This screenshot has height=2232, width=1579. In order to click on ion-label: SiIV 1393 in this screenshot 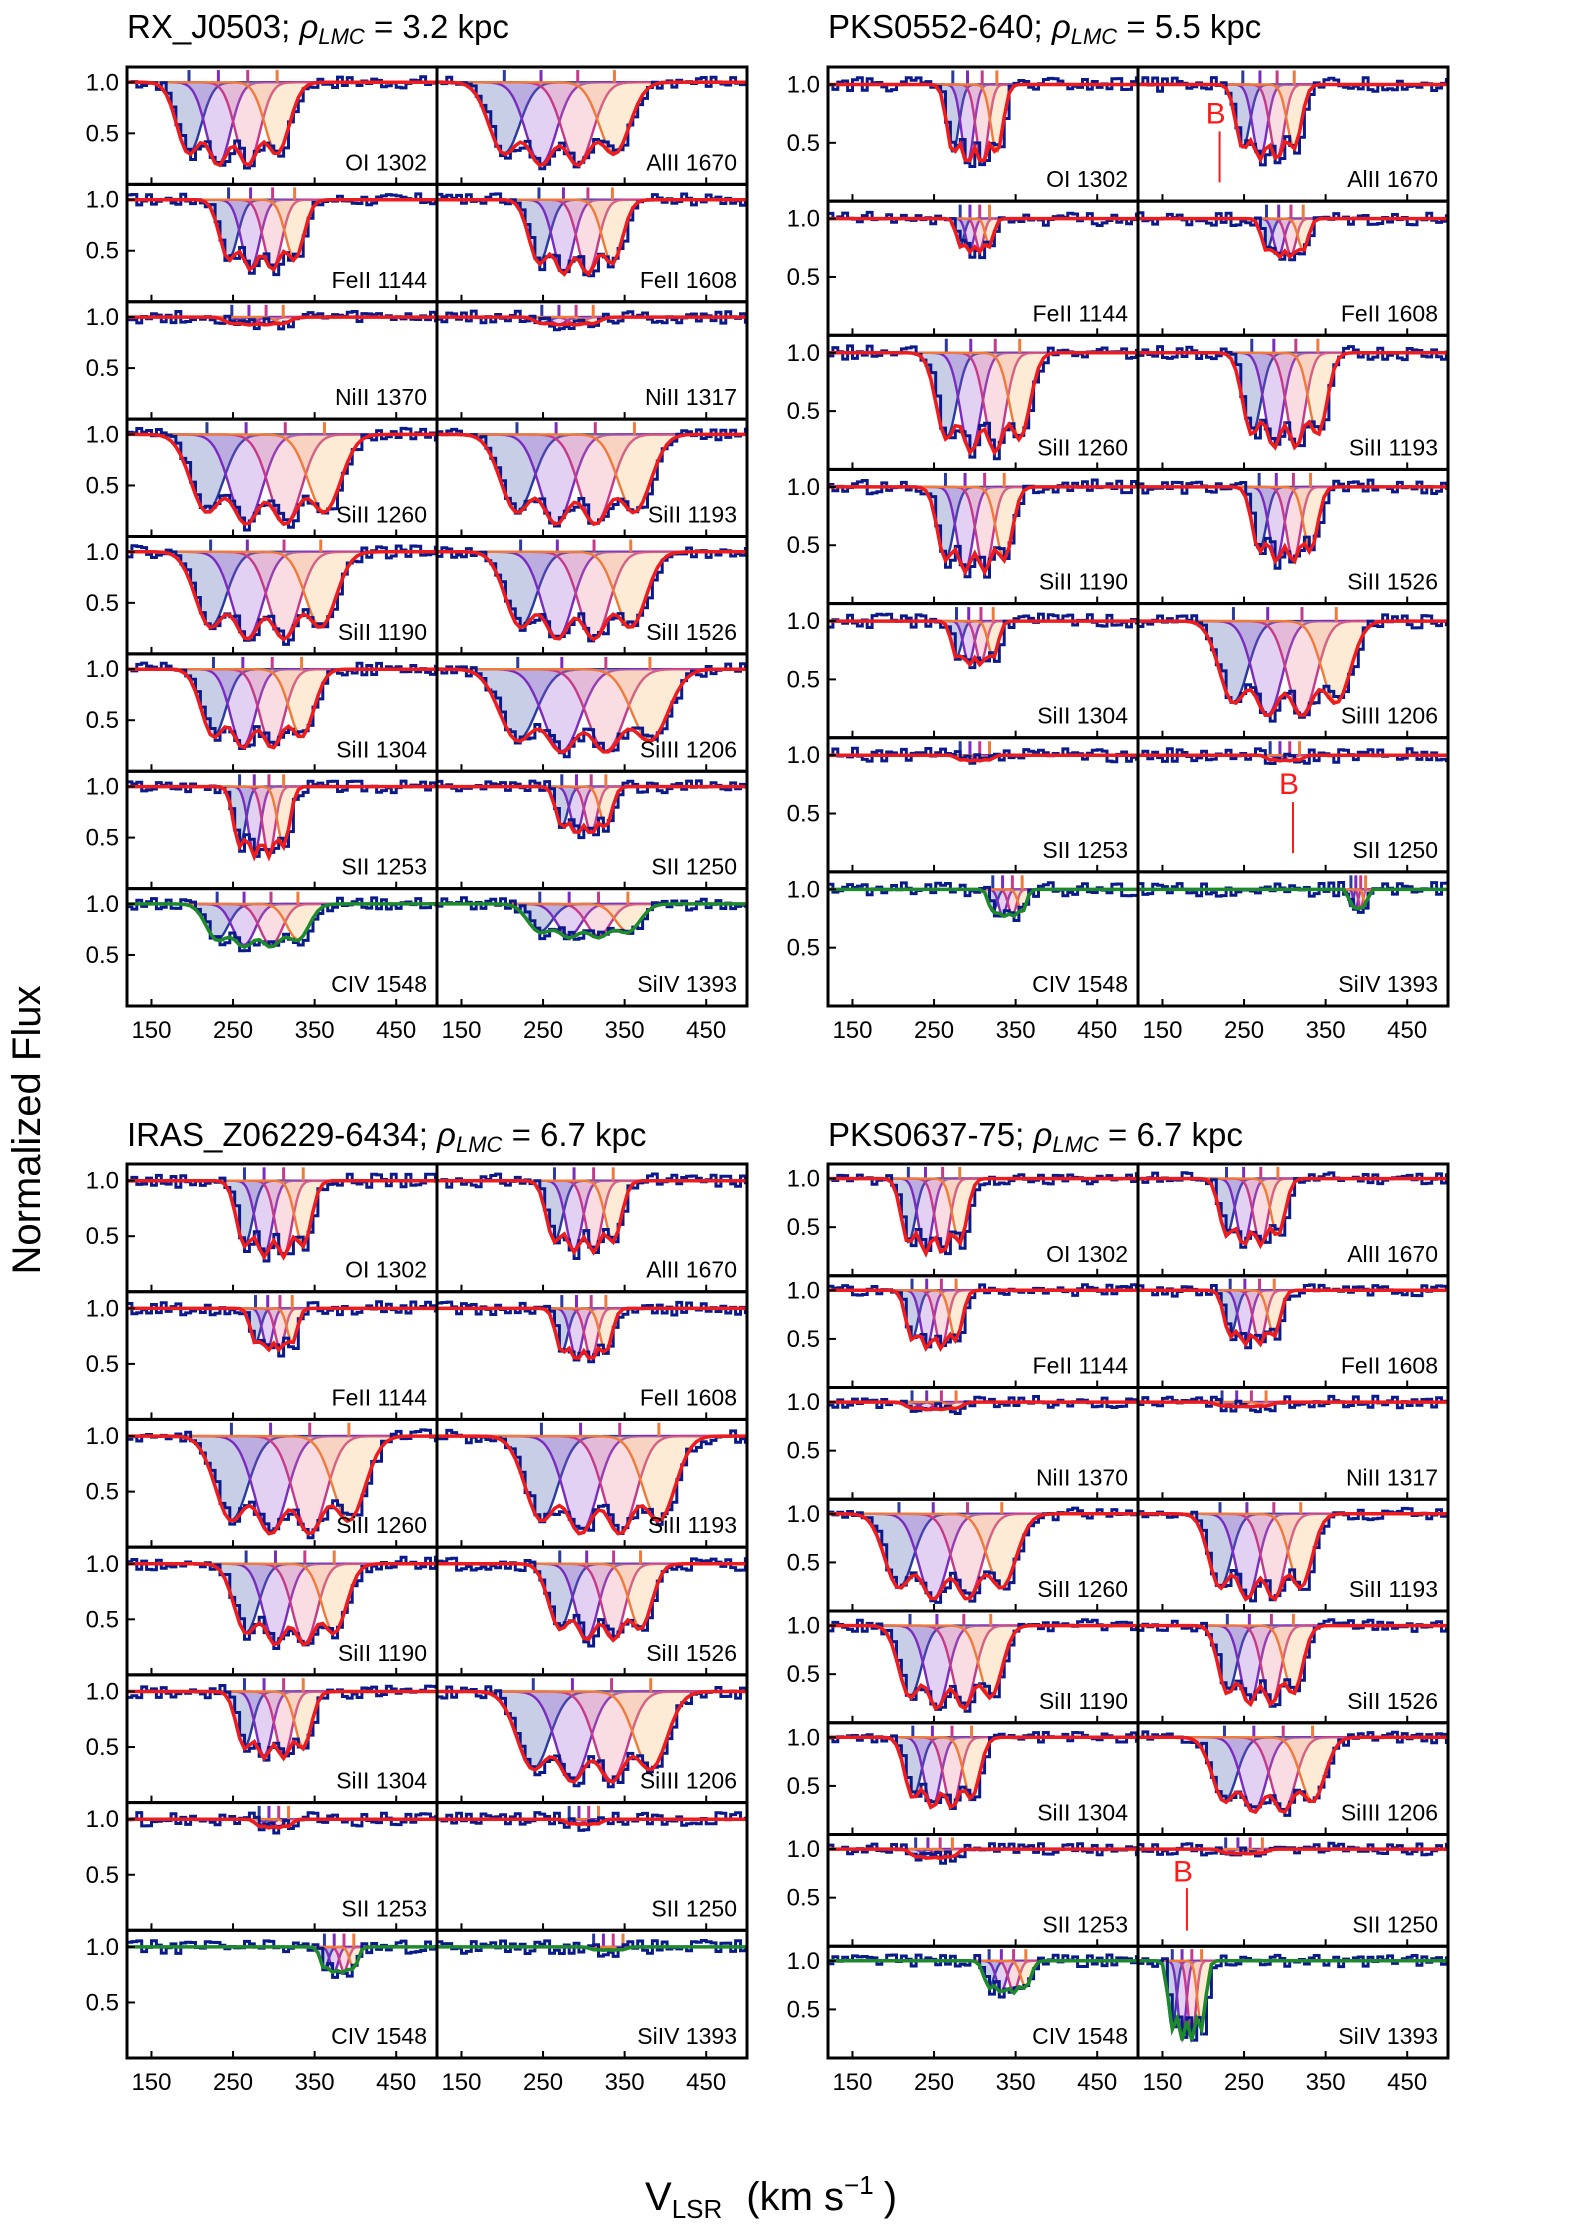, I will do `click(1388, 2036)`.